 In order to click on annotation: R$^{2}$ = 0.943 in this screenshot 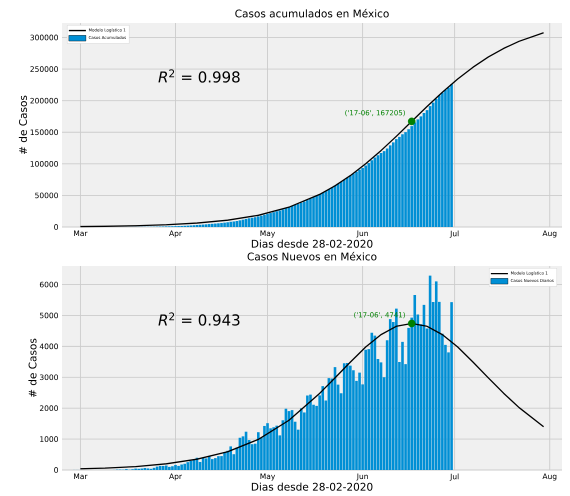, I will do `click(199, 319)`.